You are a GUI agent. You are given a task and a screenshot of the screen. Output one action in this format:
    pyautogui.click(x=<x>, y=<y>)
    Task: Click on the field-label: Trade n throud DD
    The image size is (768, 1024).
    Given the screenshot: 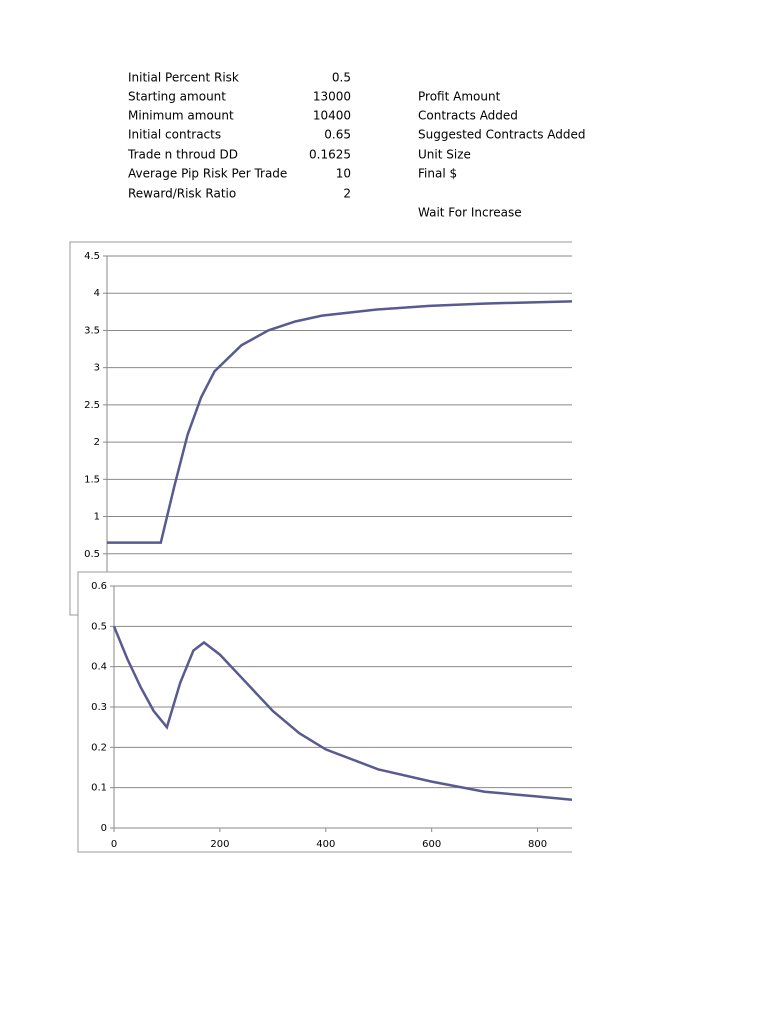 What is the action you would take?
    pyautogui.click(x=182, y=155)
    